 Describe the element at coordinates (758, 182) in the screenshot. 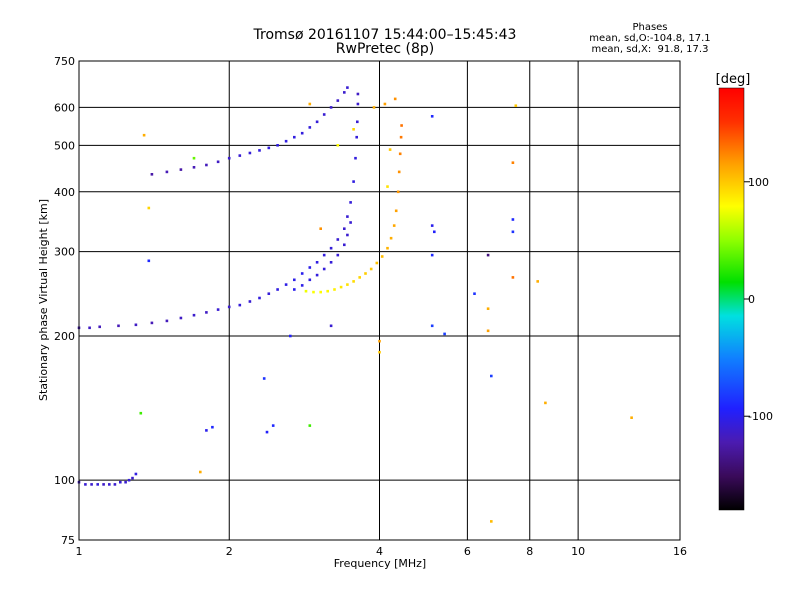

I see `colorbar-tick-label: 100` at that location.